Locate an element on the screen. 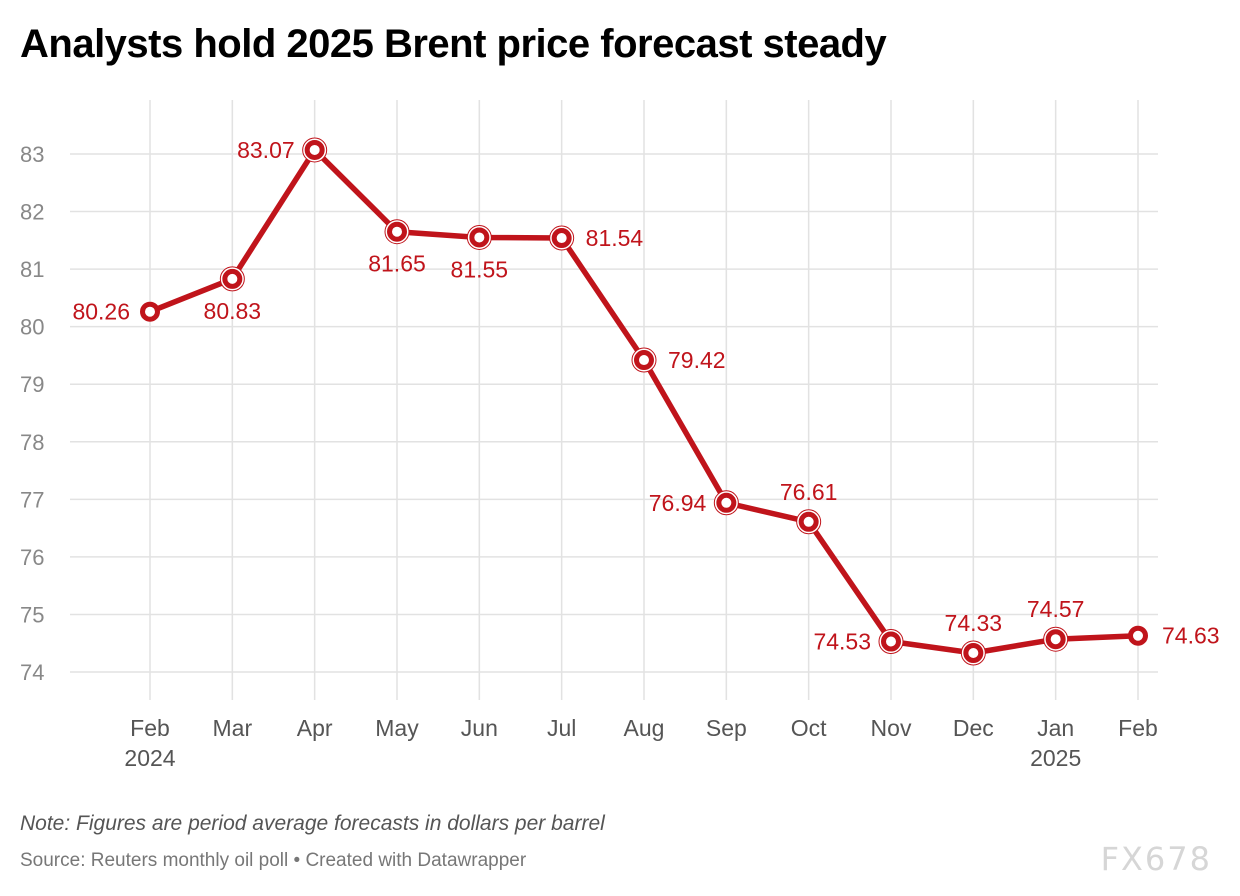 This screenshot has width=1240, height=896. y-tick-label: 82 is located at coordinates (32, 212).